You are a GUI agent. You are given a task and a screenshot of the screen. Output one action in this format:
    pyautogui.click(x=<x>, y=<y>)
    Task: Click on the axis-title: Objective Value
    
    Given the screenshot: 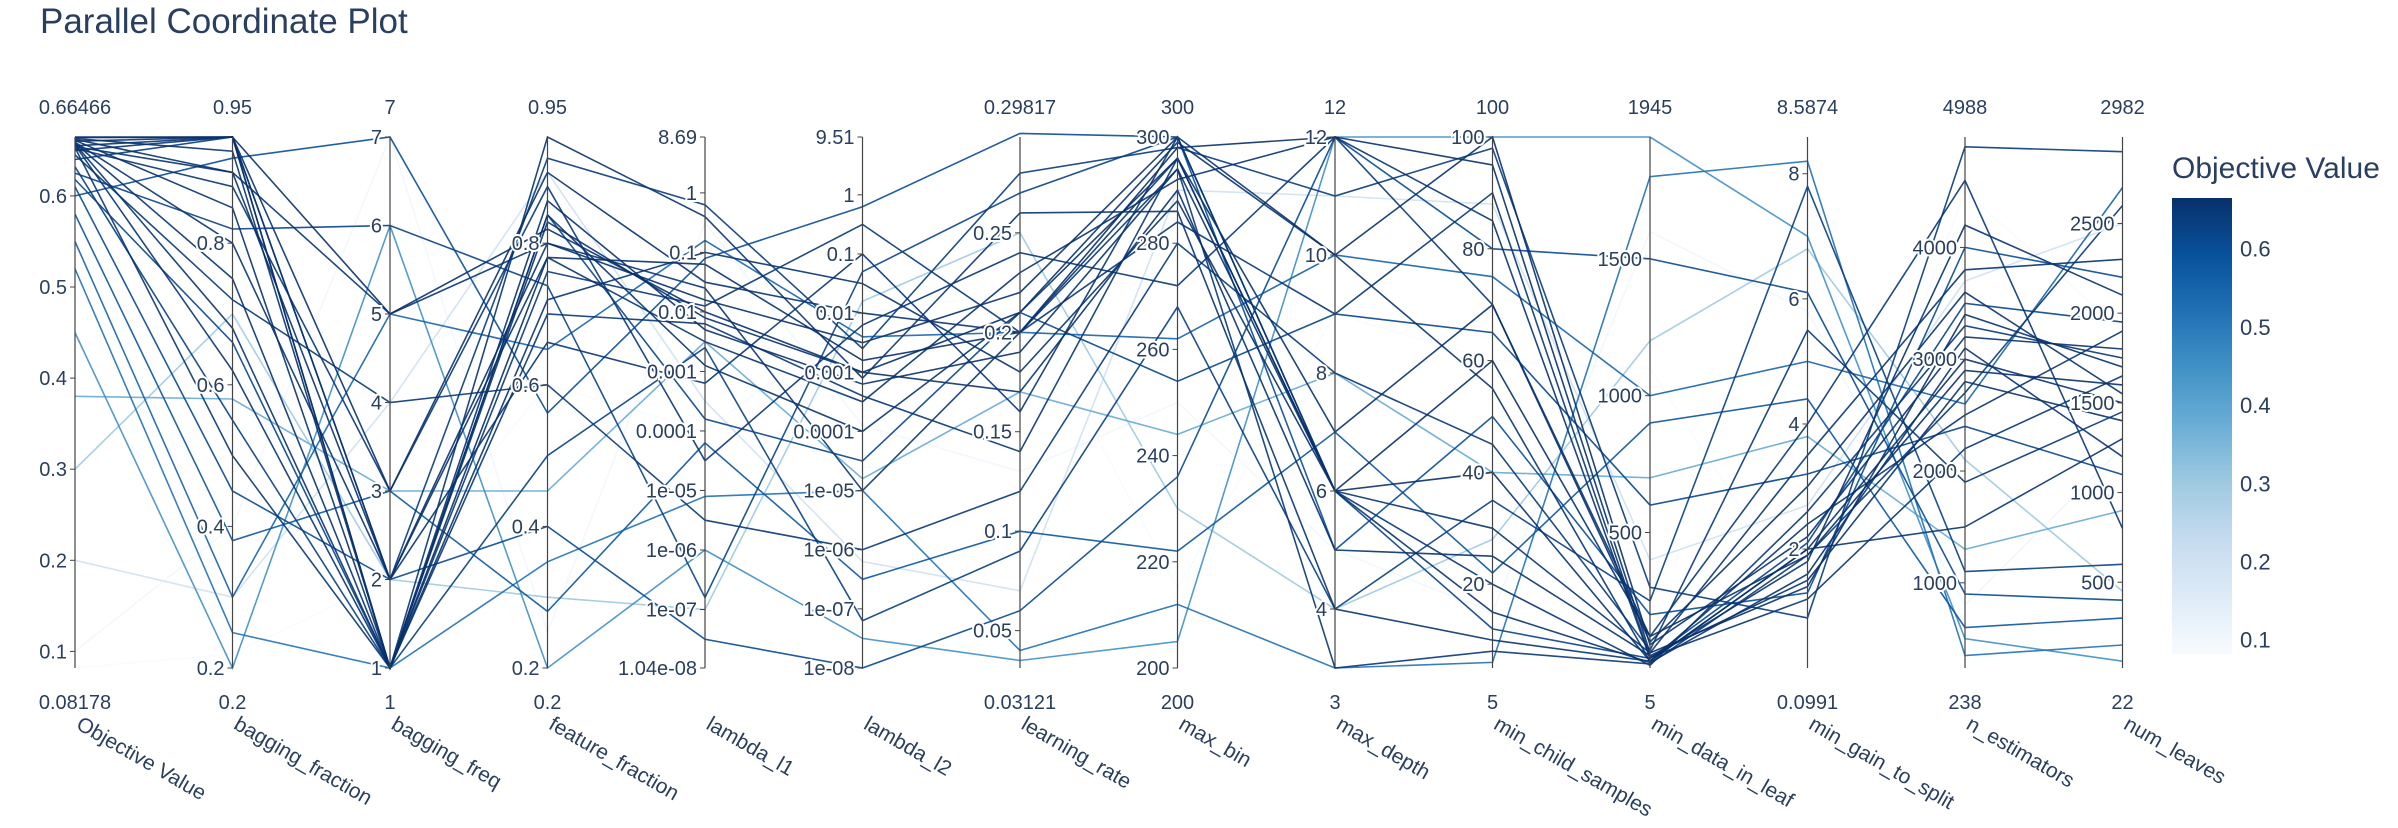 What is the action you would take?
    pyautogui.click(x=142, y=758)
    